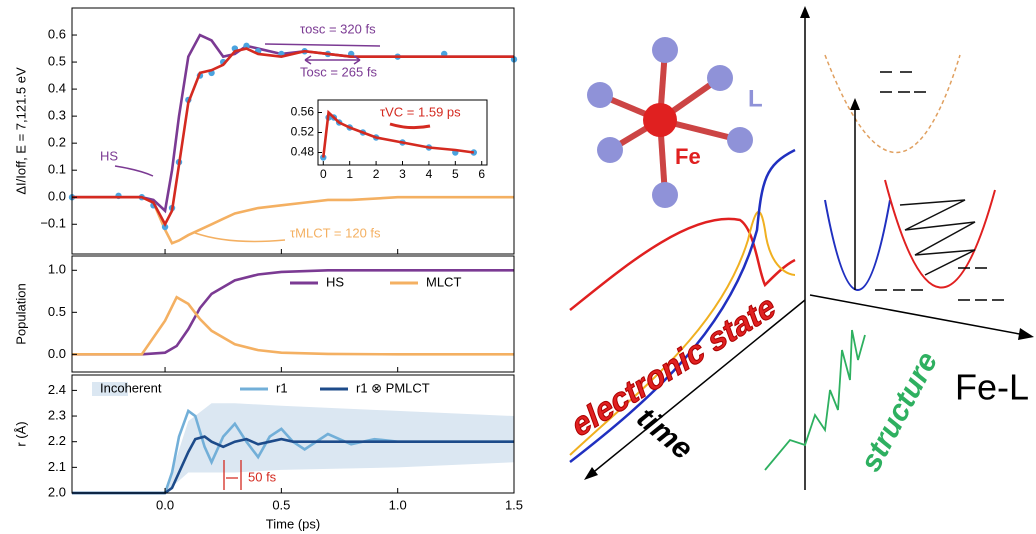  Describe the element at coordinates (57, 389) in the screenshot. I see `y-tick-label: 2.4` at that location.